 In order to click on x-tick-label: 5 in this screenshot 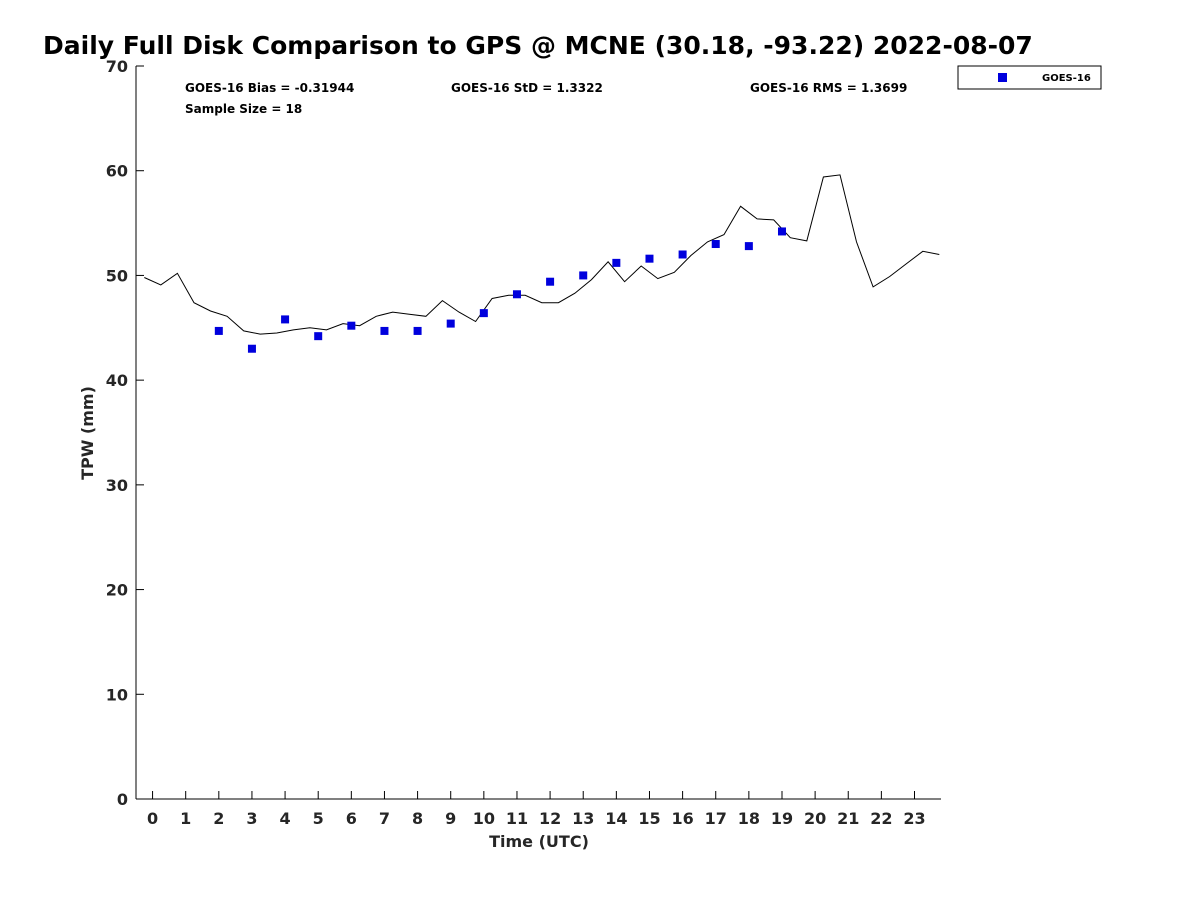, I will do `click(318, 818)`.